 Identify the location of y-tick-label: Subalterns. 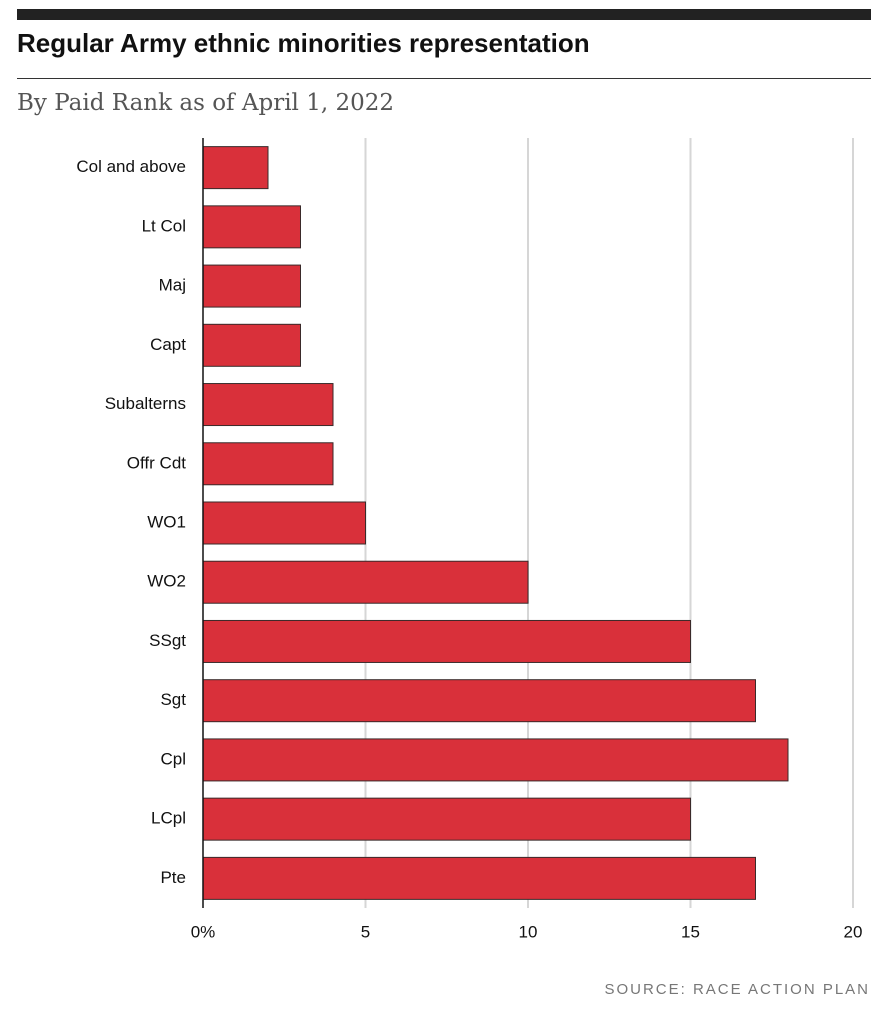
(145, 403).